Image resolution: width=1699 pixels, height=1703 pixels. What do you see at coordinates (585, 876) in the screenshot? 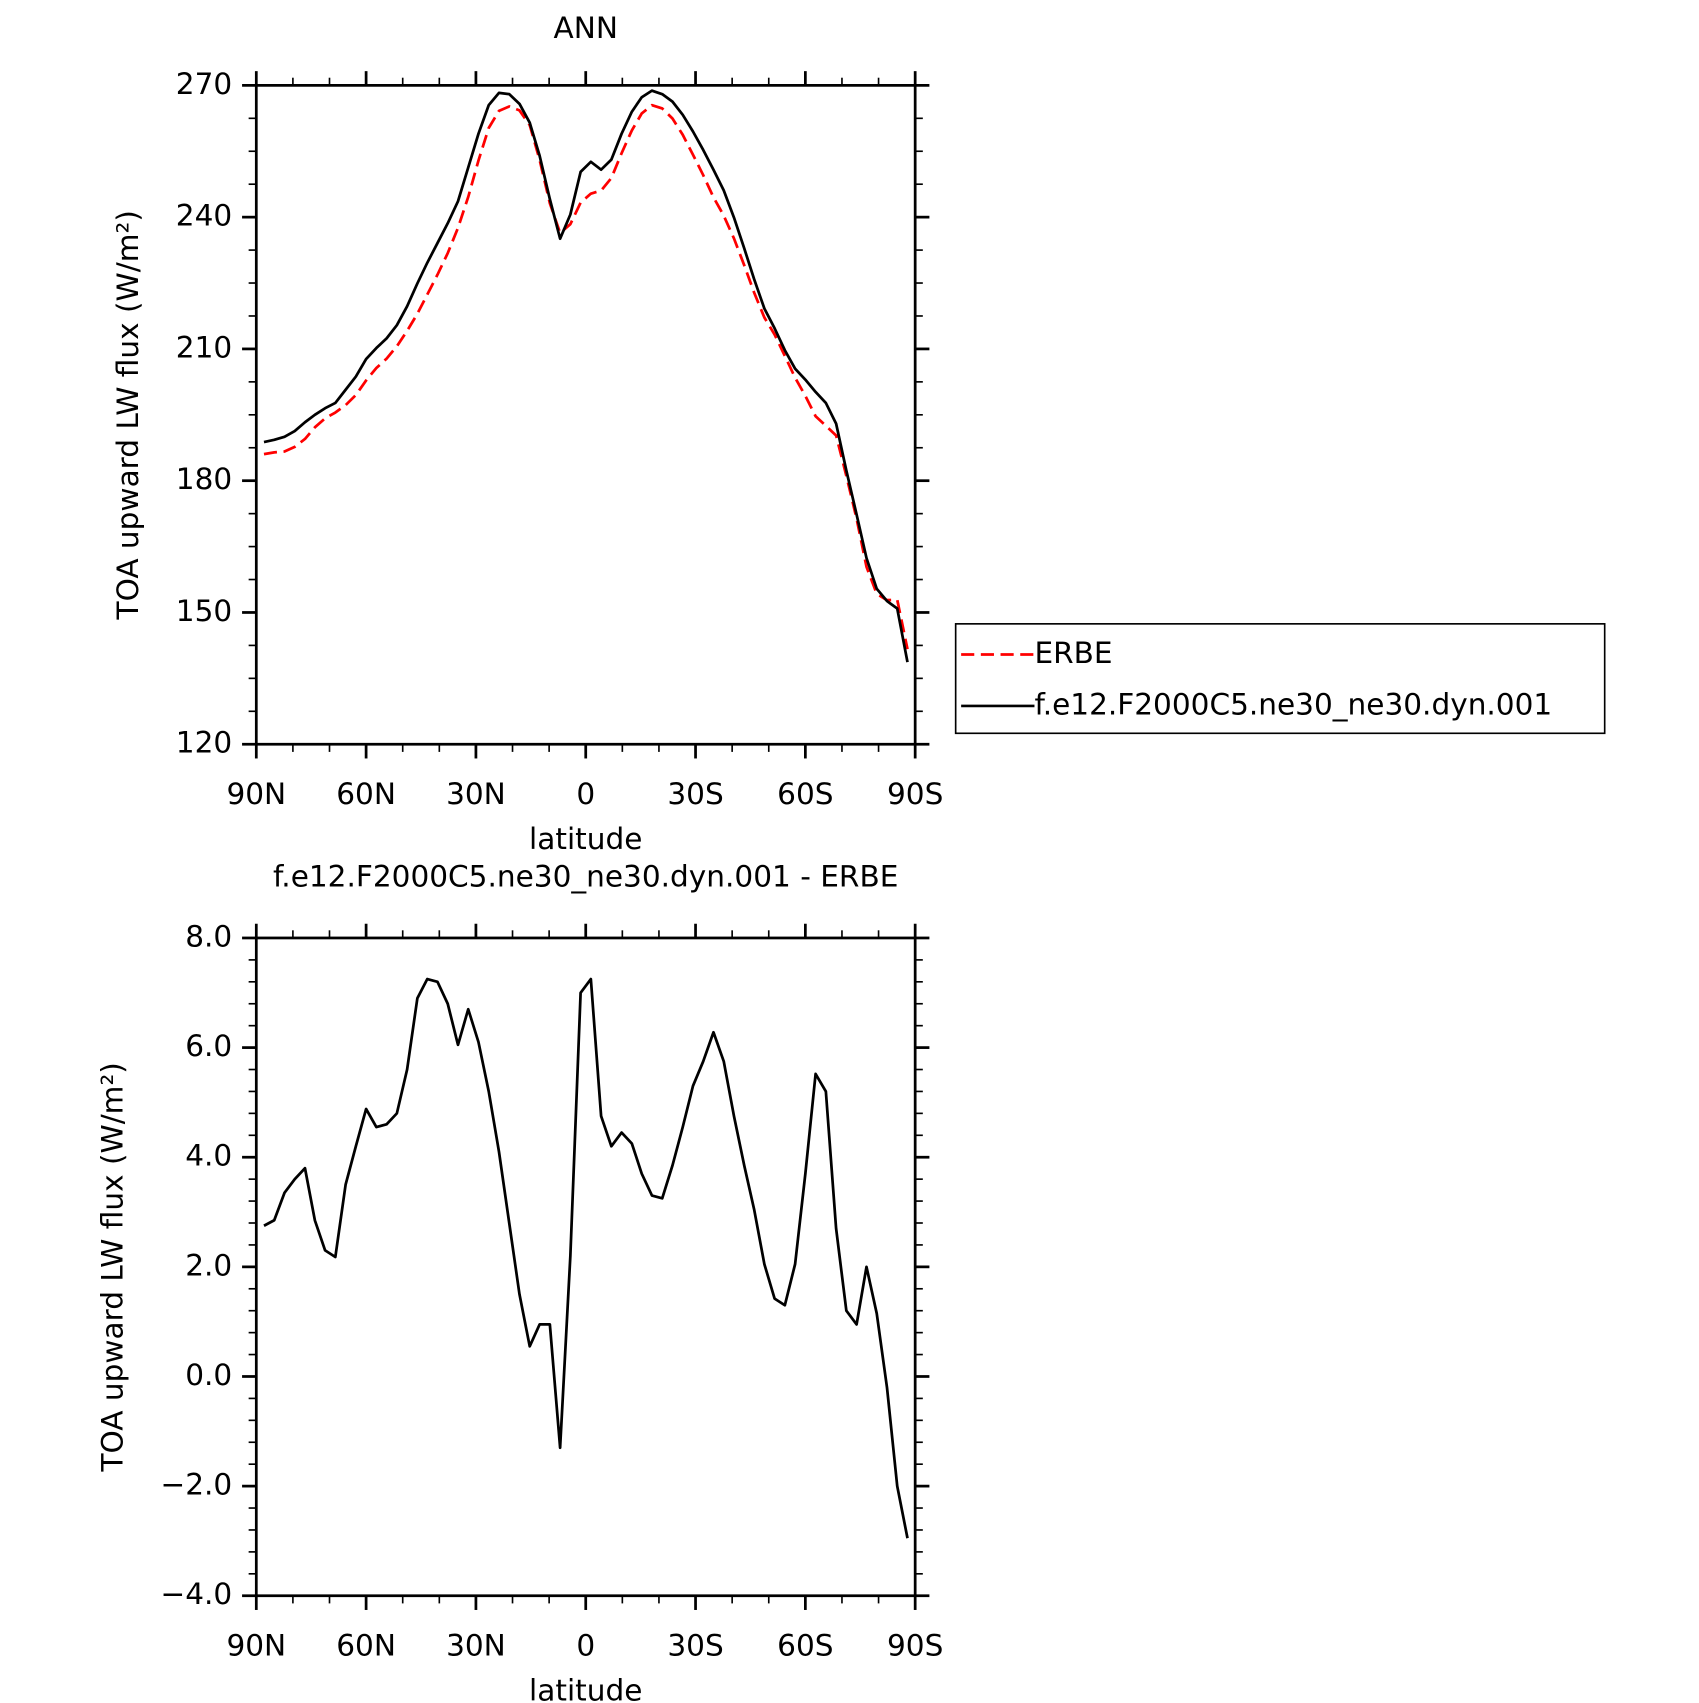
I see `chart-title: f.e12.F2000C5.ne30_ne30.dyn.001 - ERBE` at bounding box center [585, 876].